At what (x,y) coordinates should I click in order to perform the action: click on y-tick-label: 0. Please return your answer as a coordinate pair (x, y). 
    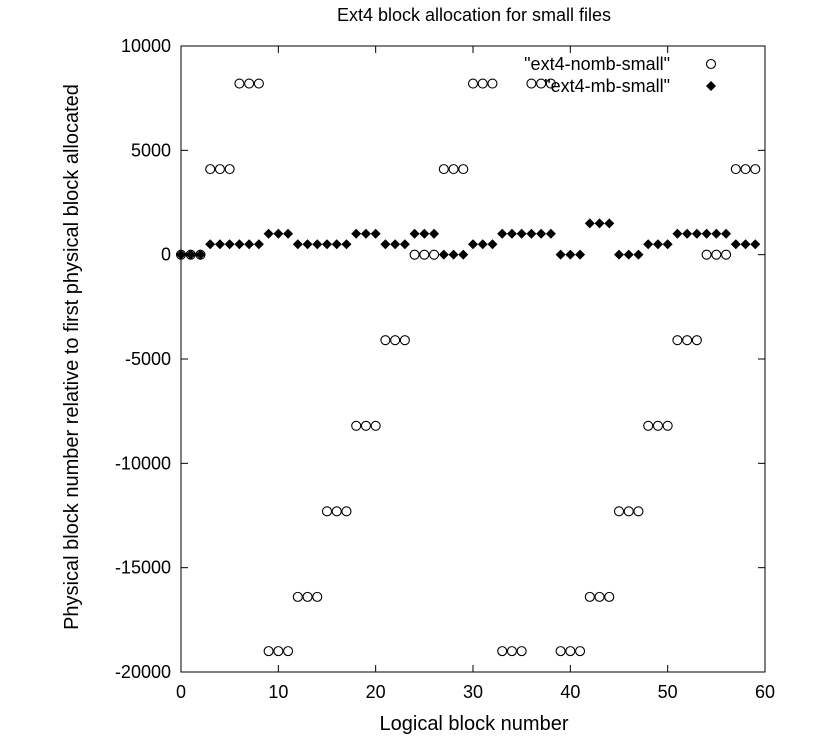
    Looking at the image, I should click on (166, 255).